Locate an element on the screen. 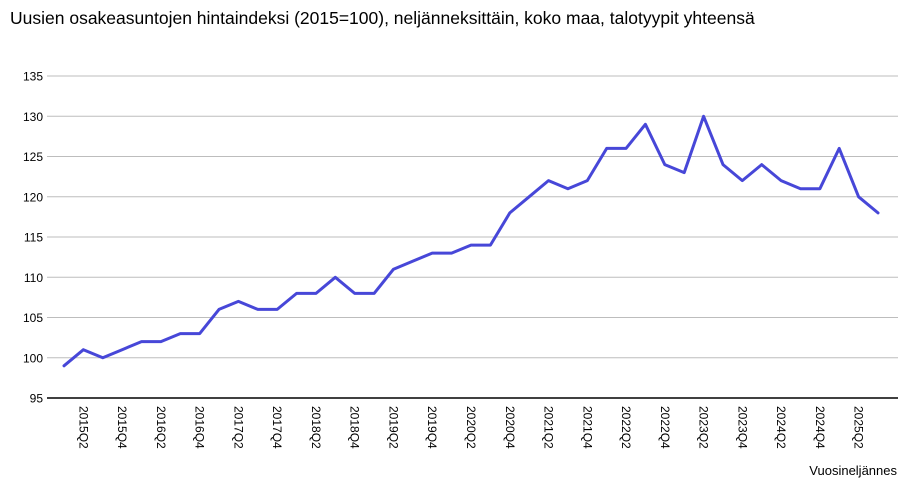  y-tick-label: 125 is located at coordinates (33, 157).